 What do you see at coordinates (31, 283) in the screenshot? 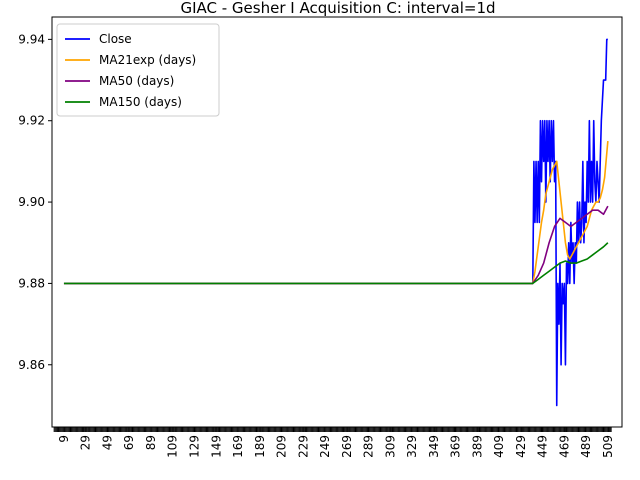
I see `y-tick-label: 9.88` at bounding box center [31, 283].